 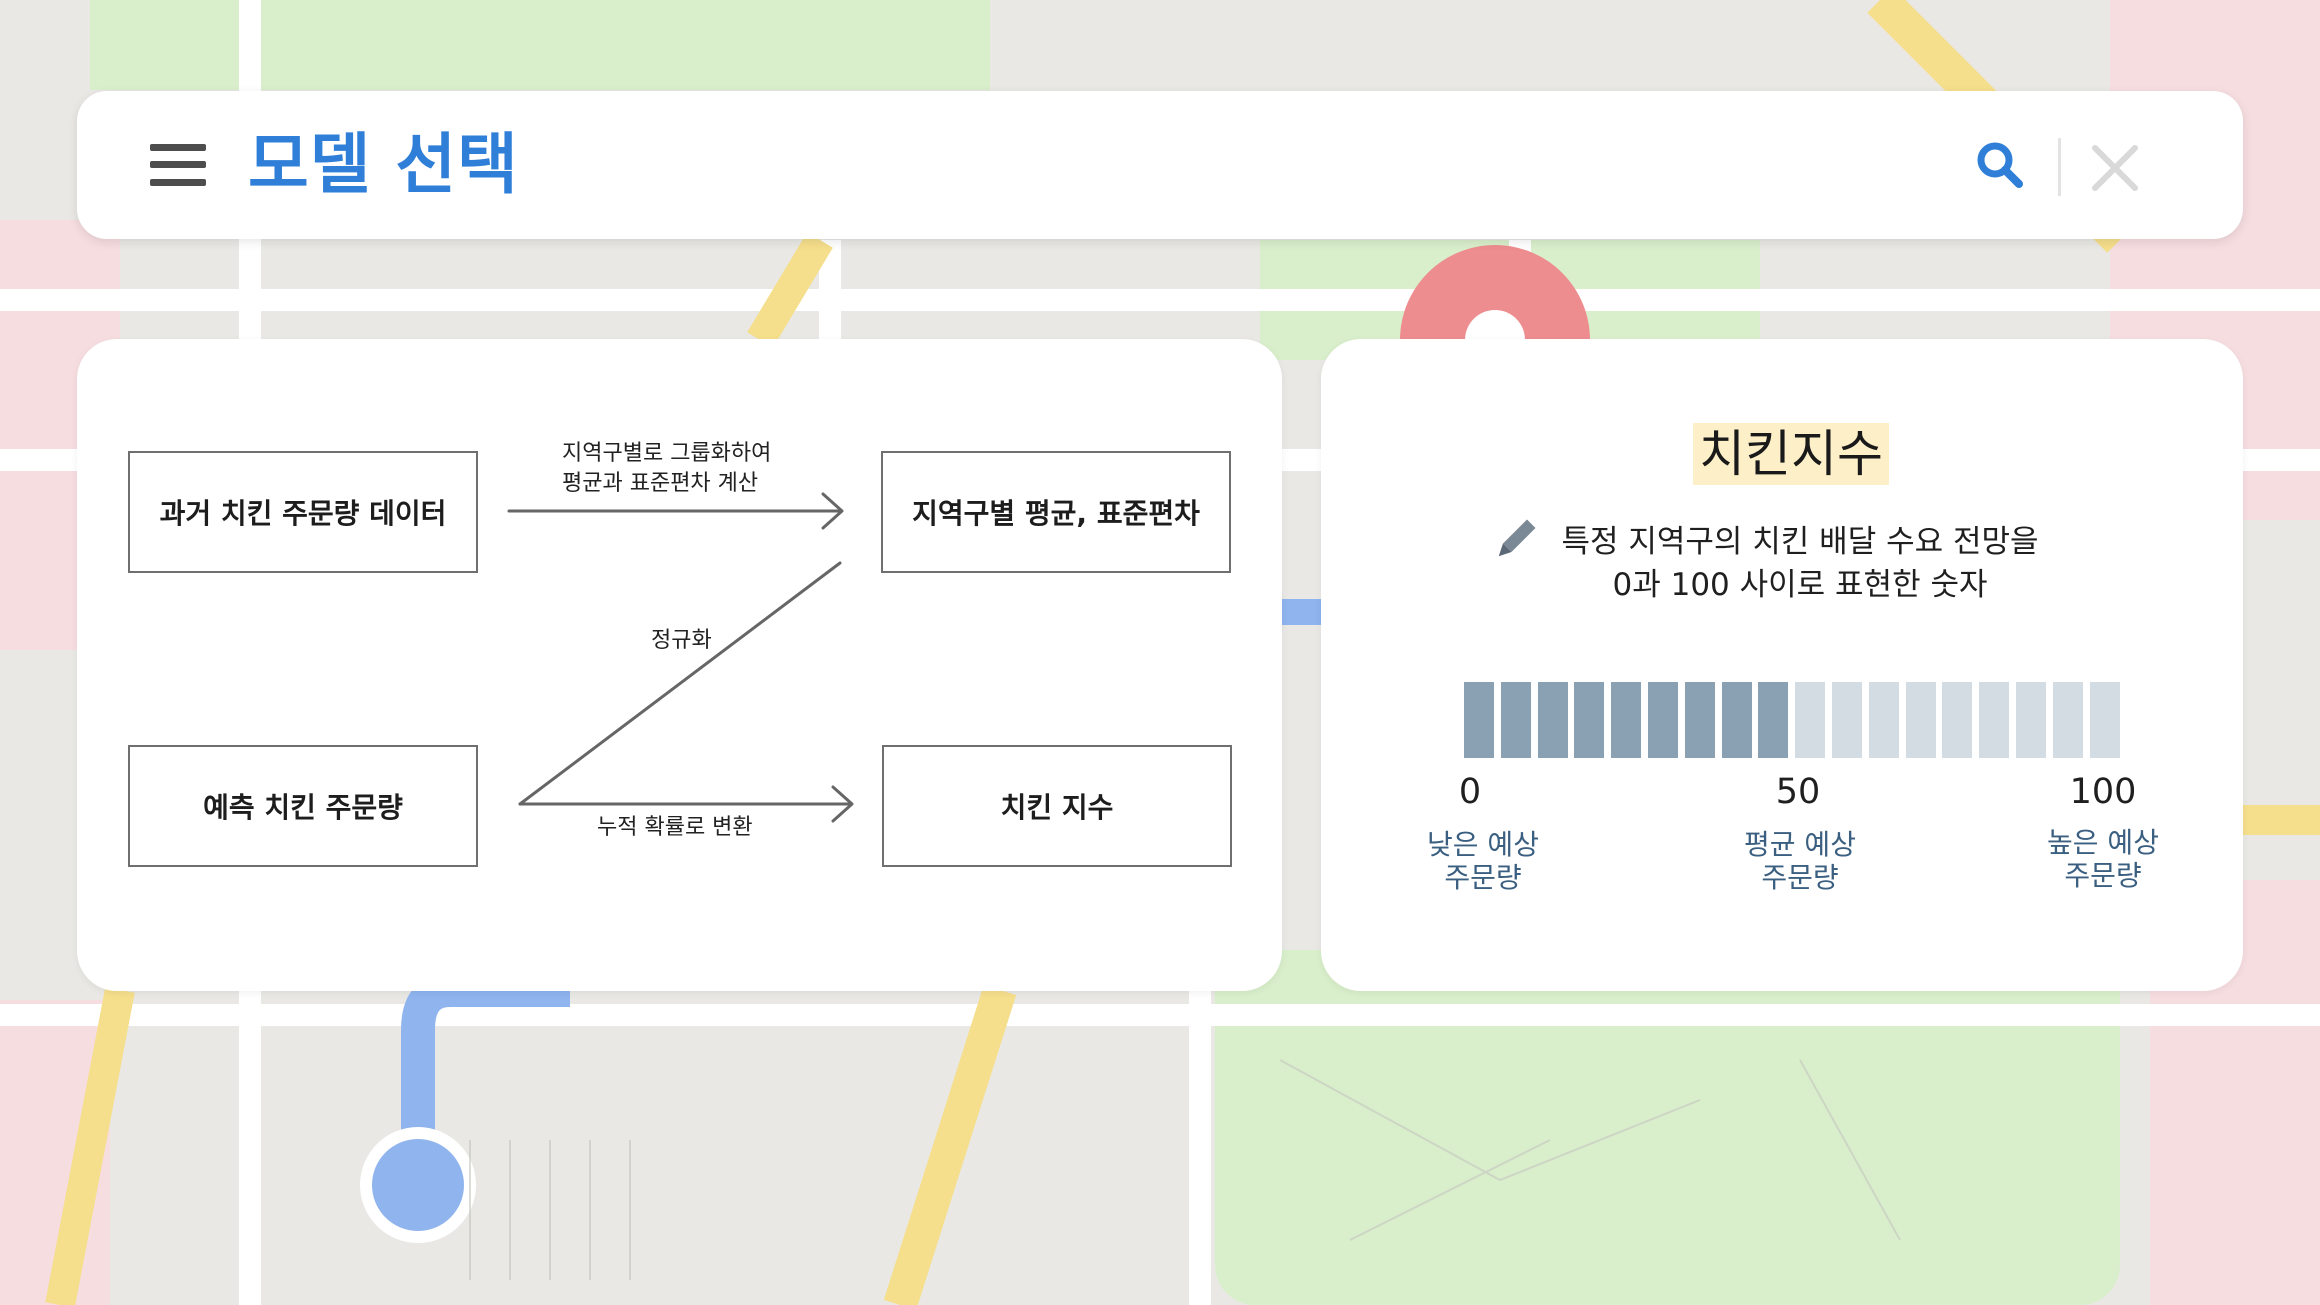 I want to click on close-icon, so click(x=2115, y=168).